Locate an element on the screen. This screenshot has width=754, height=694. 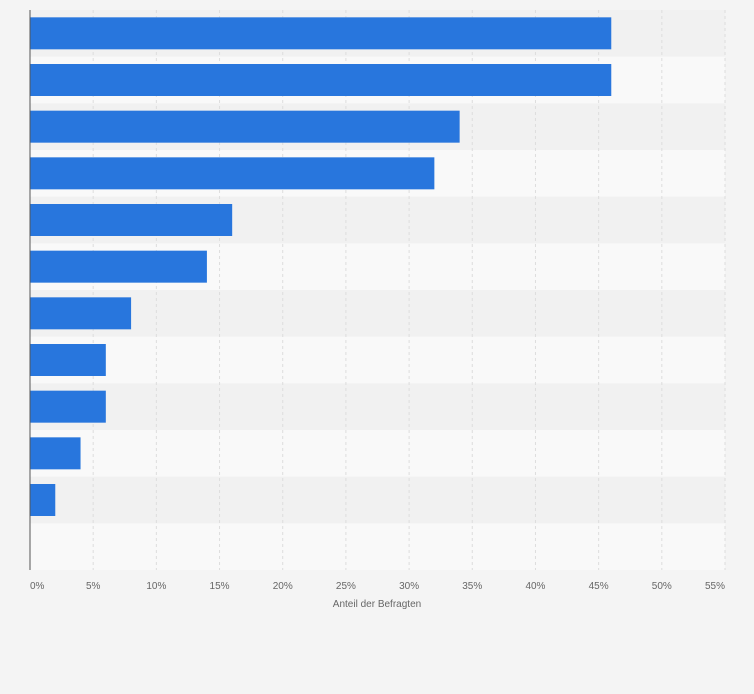
x-tick-label: 5% is located at coordinates (93, 586).